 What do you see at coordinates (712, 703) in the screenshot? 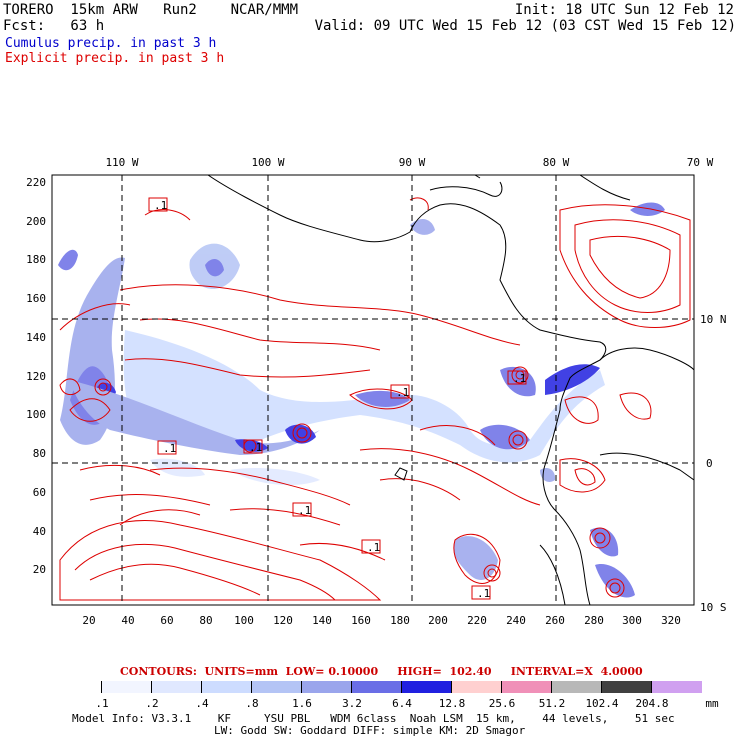
I see `colorbar-unit: mm` at bounding box center [712, 703].